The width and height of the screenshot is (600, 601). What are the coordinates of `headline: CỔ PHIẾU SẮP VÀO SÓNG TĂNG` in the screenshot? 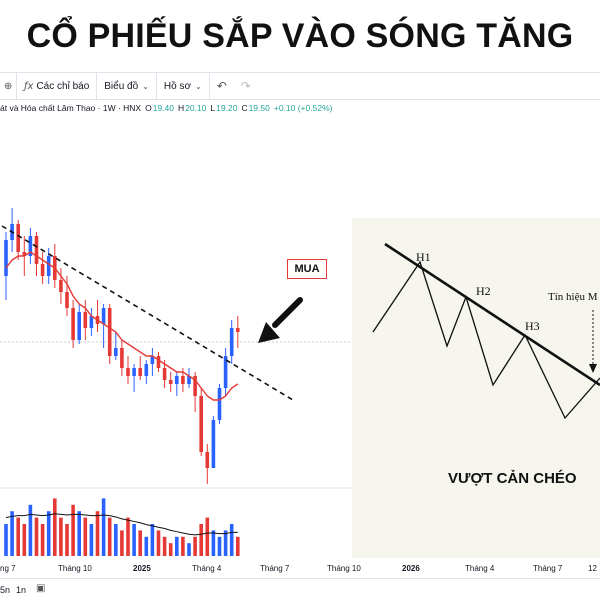 It's located at (300, 36).